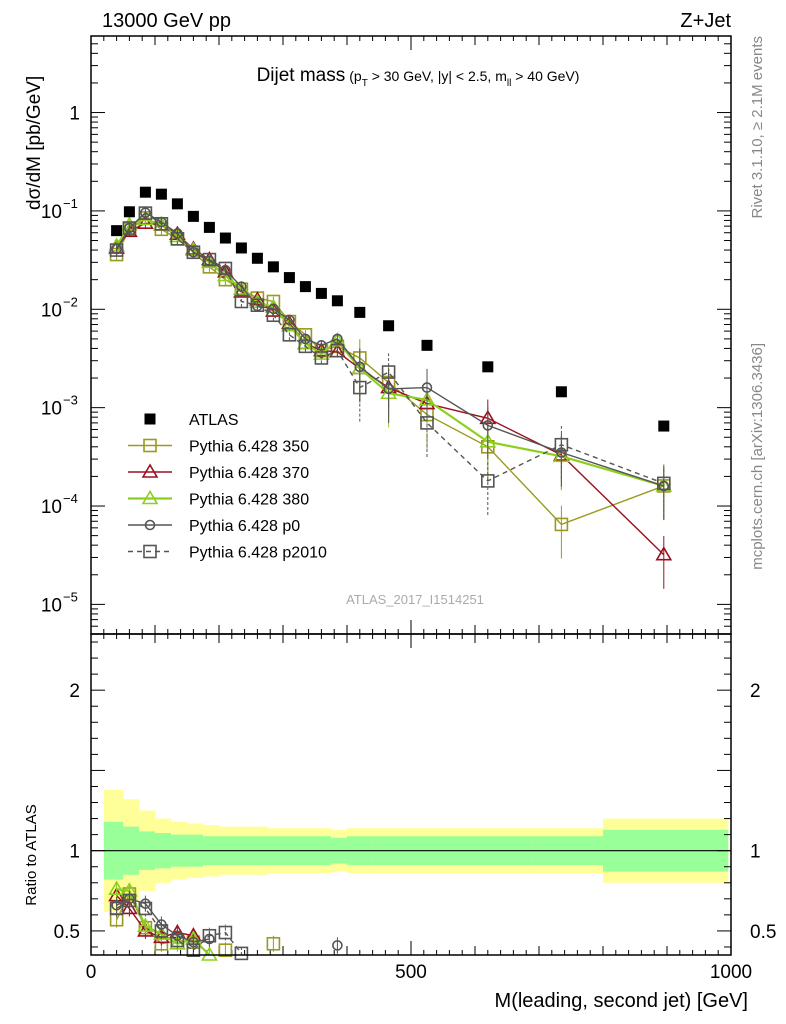 This screenshot has width=786, height=1024. What do you see at coordinates (70, 596) in the screenshot?
I see `y-tick-exponent: −5` at bounding box center [70, 596].